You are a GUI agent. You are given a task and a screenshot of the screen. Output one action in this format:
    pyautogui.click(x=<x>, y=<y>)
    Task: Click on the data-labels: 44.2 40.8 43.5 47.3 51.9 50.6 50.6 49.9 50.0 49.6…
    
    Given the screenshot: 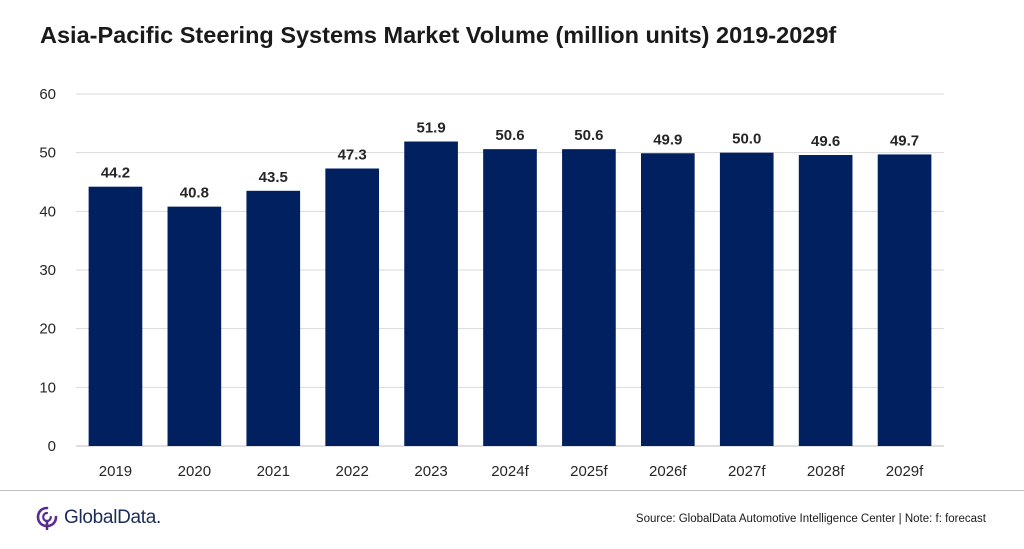 What is the action you would take?
    pyautogui.click(x=510, y=161)
    